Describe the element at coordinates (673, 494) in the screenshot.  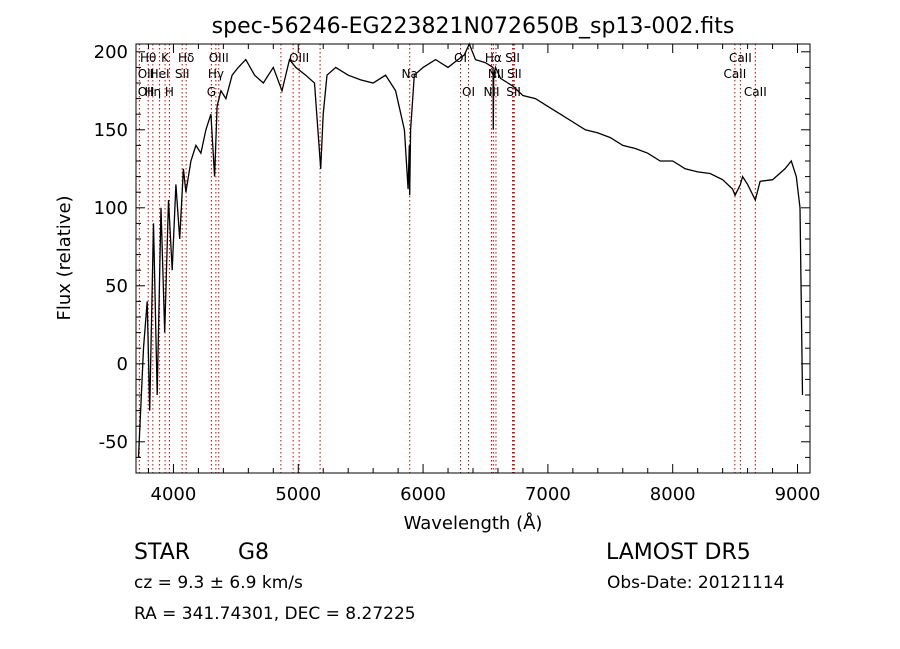
I see `x-tick-label: 8000` at that location.